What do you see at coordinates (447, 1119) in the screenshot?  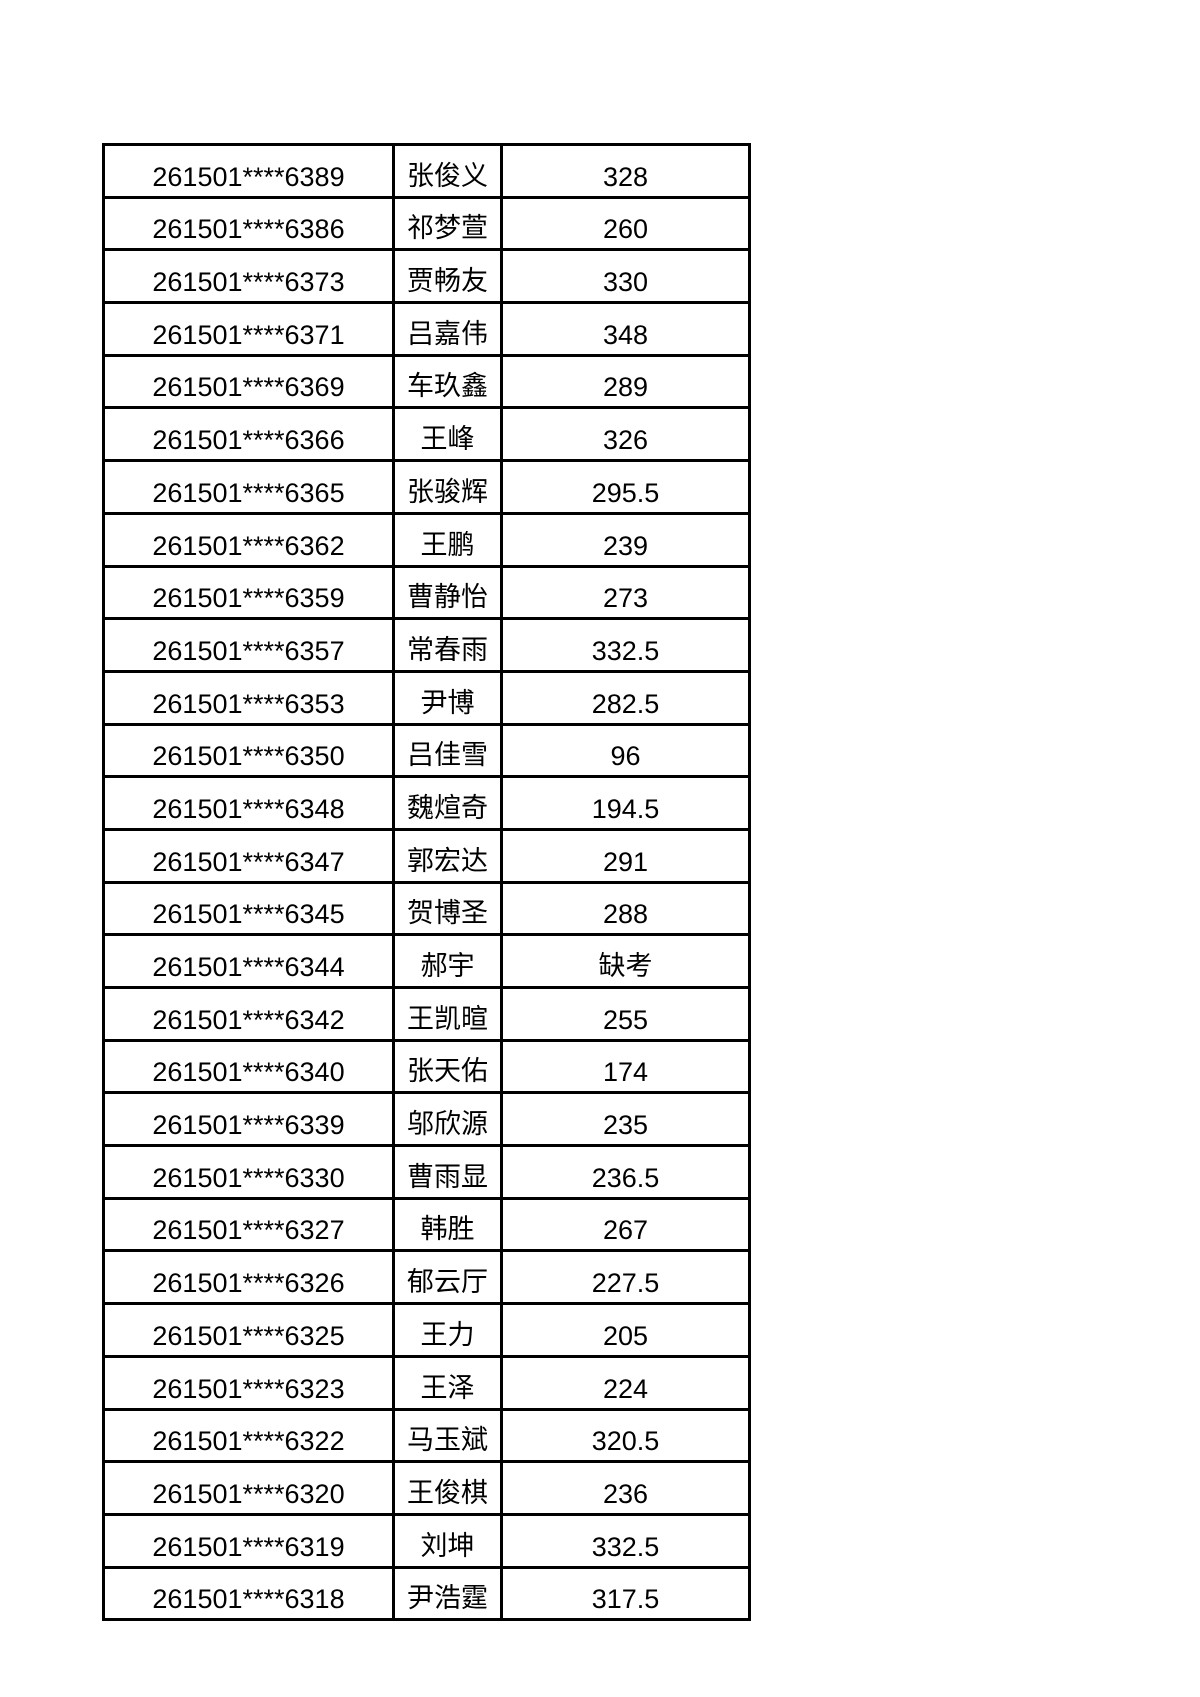 I see `student-name-cell: 邬欣源` at bounding box center [447, 1119].